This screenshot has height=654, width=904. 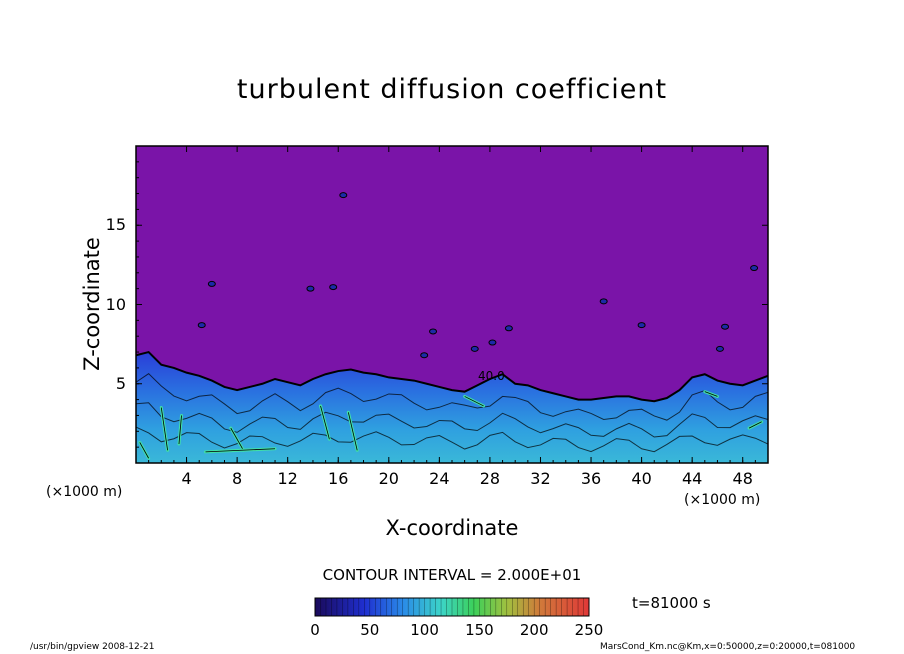 What do you see at coordinates (641, 478) in the screenshot?
I see `x-tick-label: 40` at bounding box center [641, 478].